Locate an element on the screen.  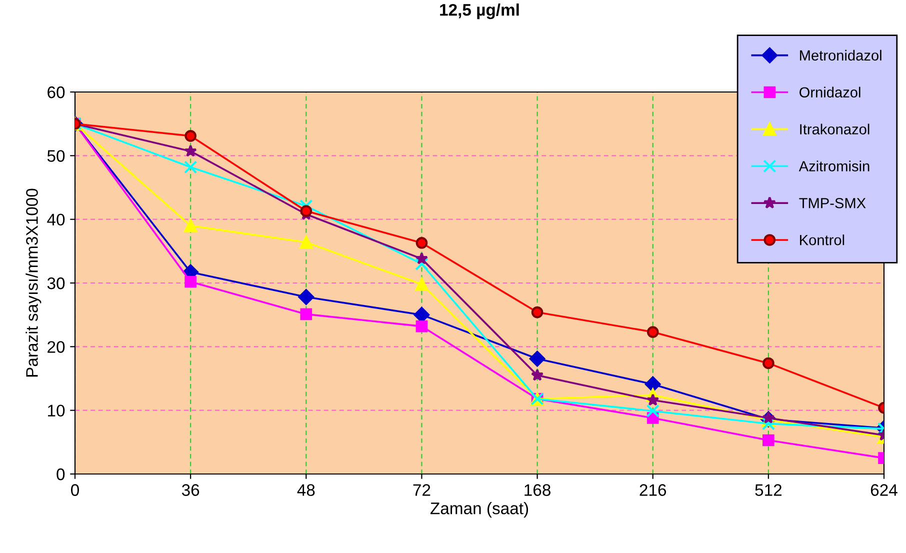
legend-label: Kontrol is located at coordinates (822, 240).